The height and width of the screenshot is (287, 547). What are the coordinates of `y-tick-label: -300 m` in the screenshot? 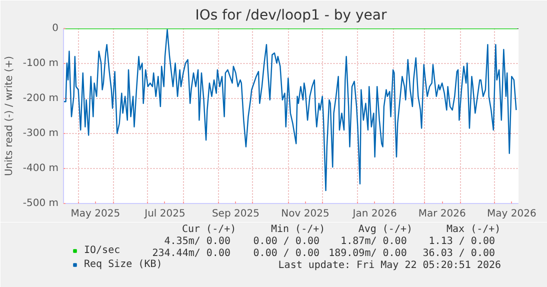 It's located at (40, 133).